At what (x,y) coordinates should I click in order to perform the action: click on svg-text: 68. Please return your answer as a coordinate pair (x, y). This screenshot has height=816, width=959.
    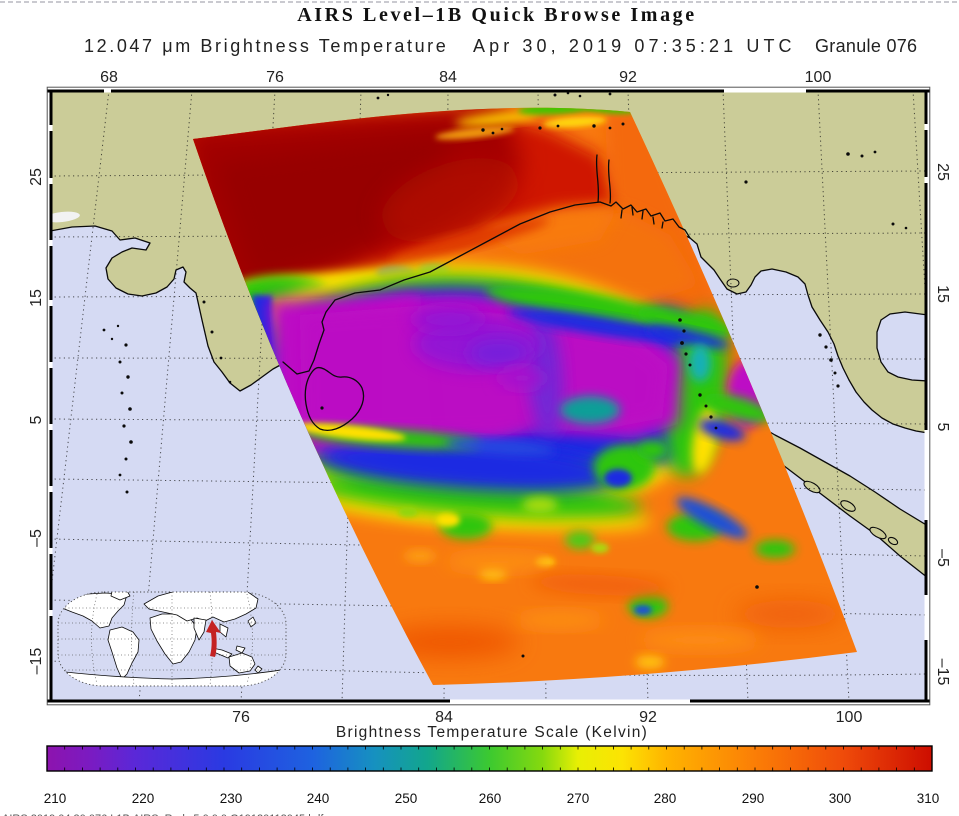
    Looking at the image, I should click on (109, 77).